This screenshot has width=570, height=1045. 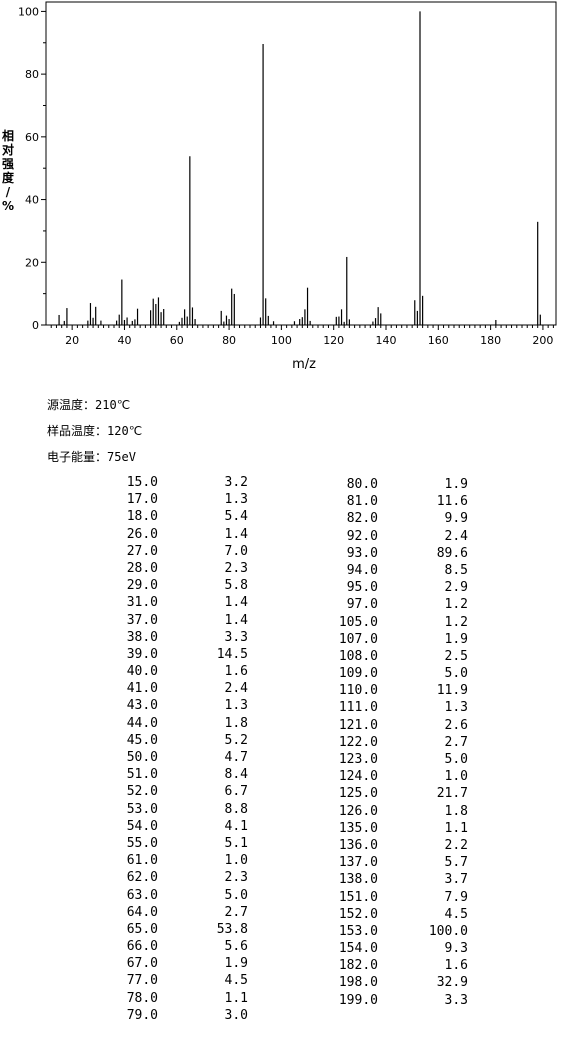 What do you see at coordinates (72, 340) in the screenshot?
I see `x-tick-label: 20` at bounding box center [72, 340].